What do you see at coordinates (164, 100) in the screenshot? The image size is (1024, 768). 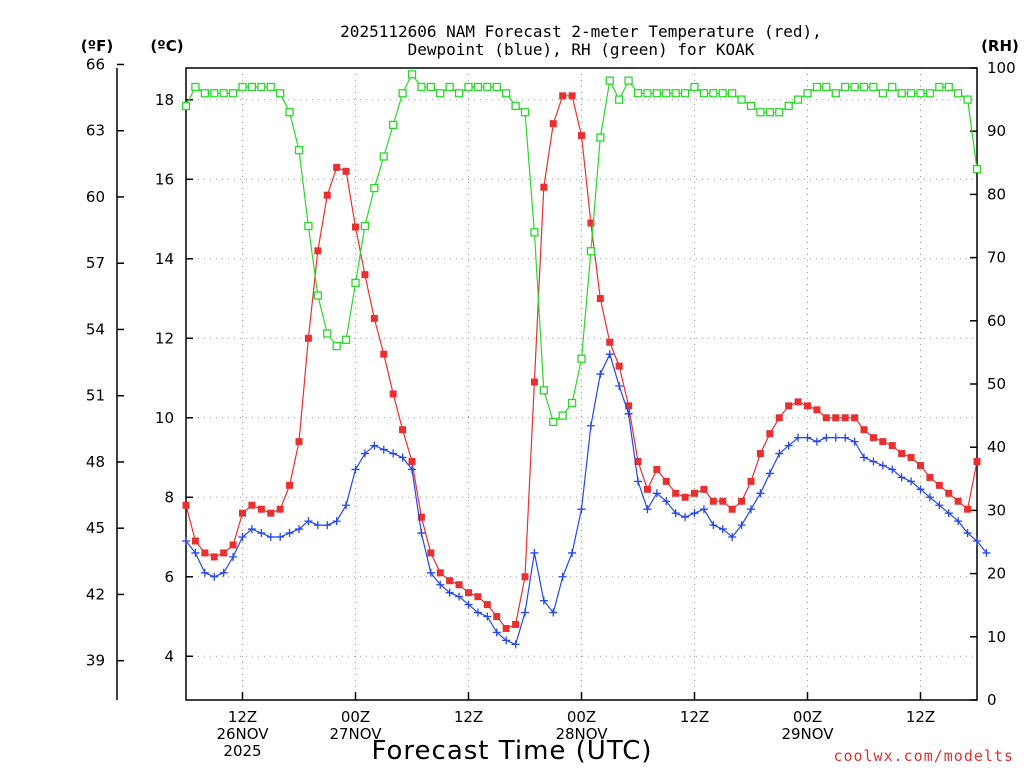 I see `celsius-tick-label: 18` at bounding box center [164, 100].